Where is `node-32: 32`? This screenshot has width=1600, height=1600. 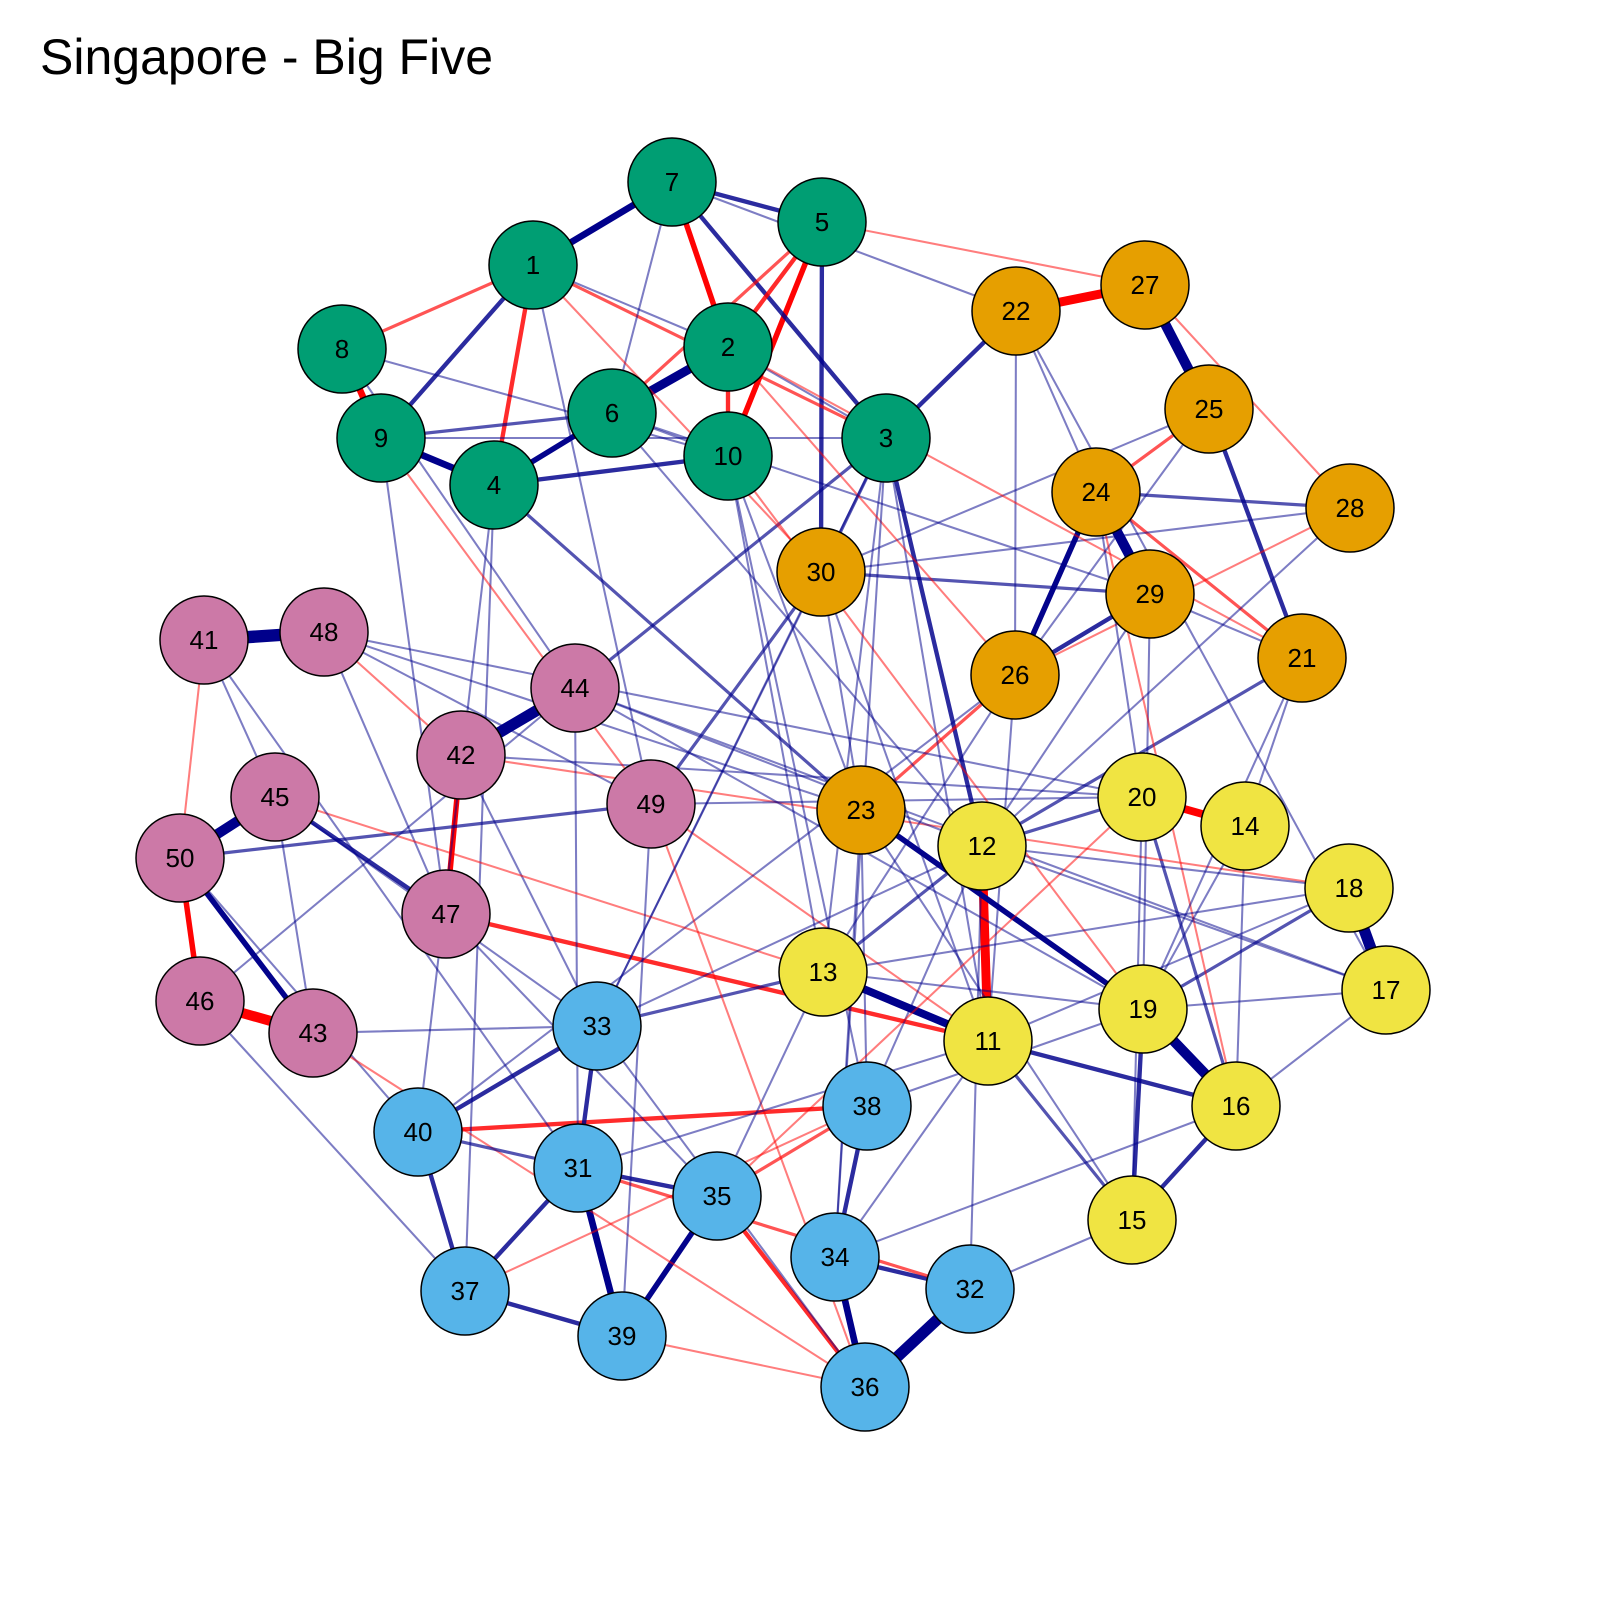
node-32: 32 is located at coordinates (970, 1289).